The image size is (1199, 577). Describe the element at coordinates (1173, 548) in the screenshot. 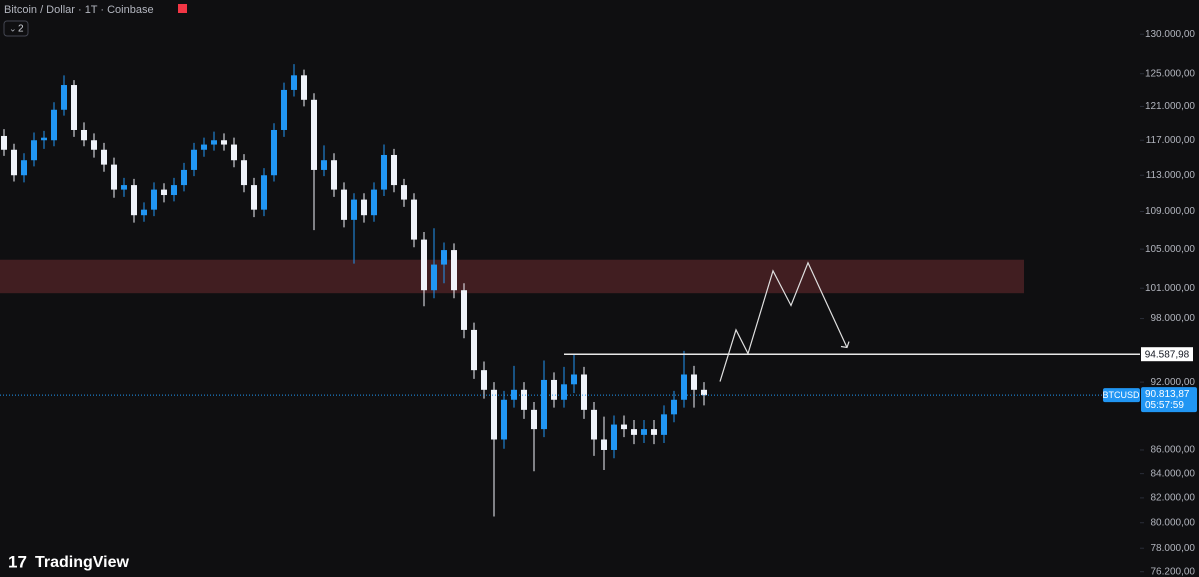

I see `y-tick-label: 78.000,00` at that location.